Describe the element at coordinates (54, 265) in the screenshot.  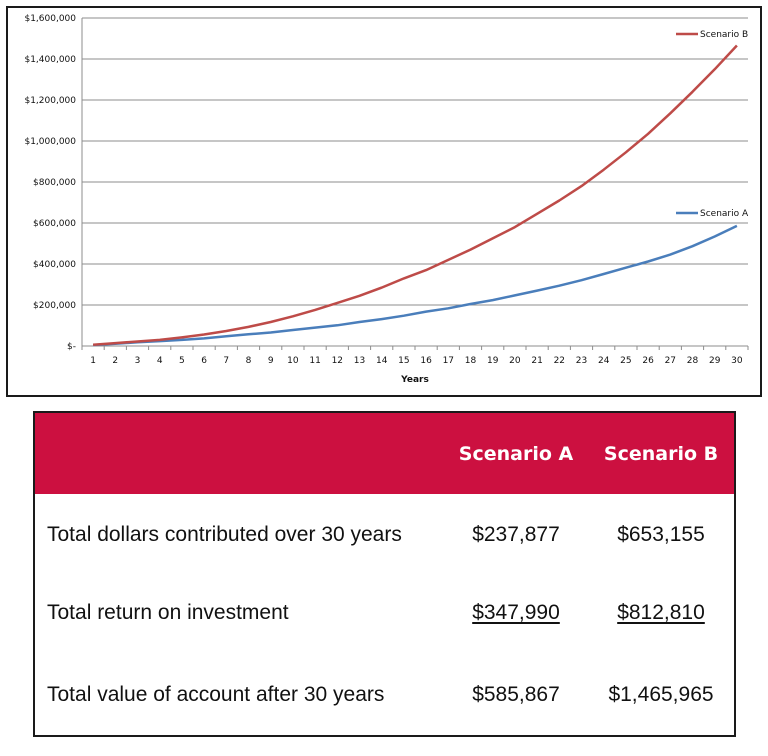
I see `y-tick-label: $400,000` at that location.